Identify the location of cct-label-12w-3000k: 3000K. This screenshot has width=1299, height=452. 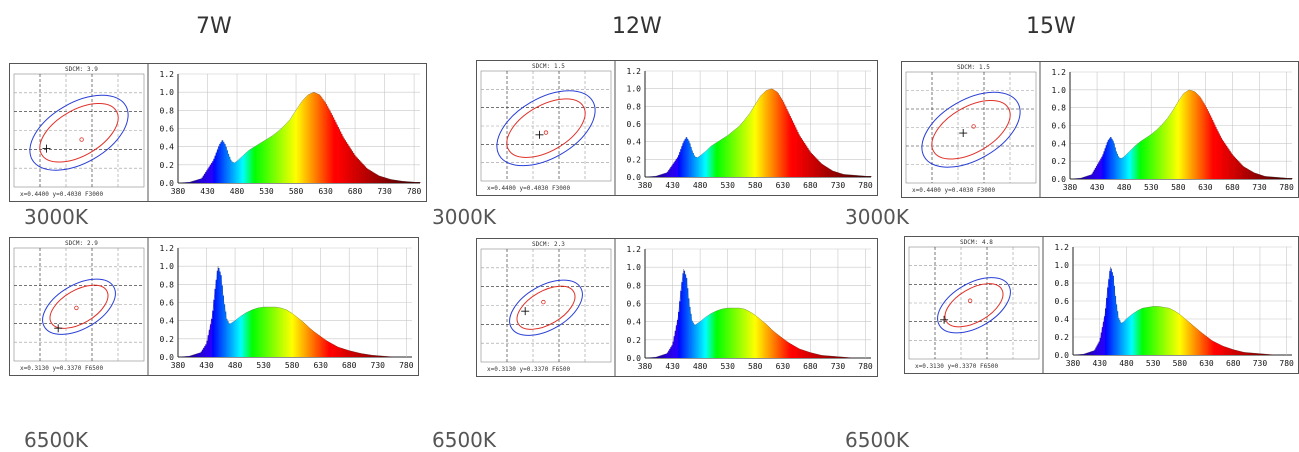
(464, 217).